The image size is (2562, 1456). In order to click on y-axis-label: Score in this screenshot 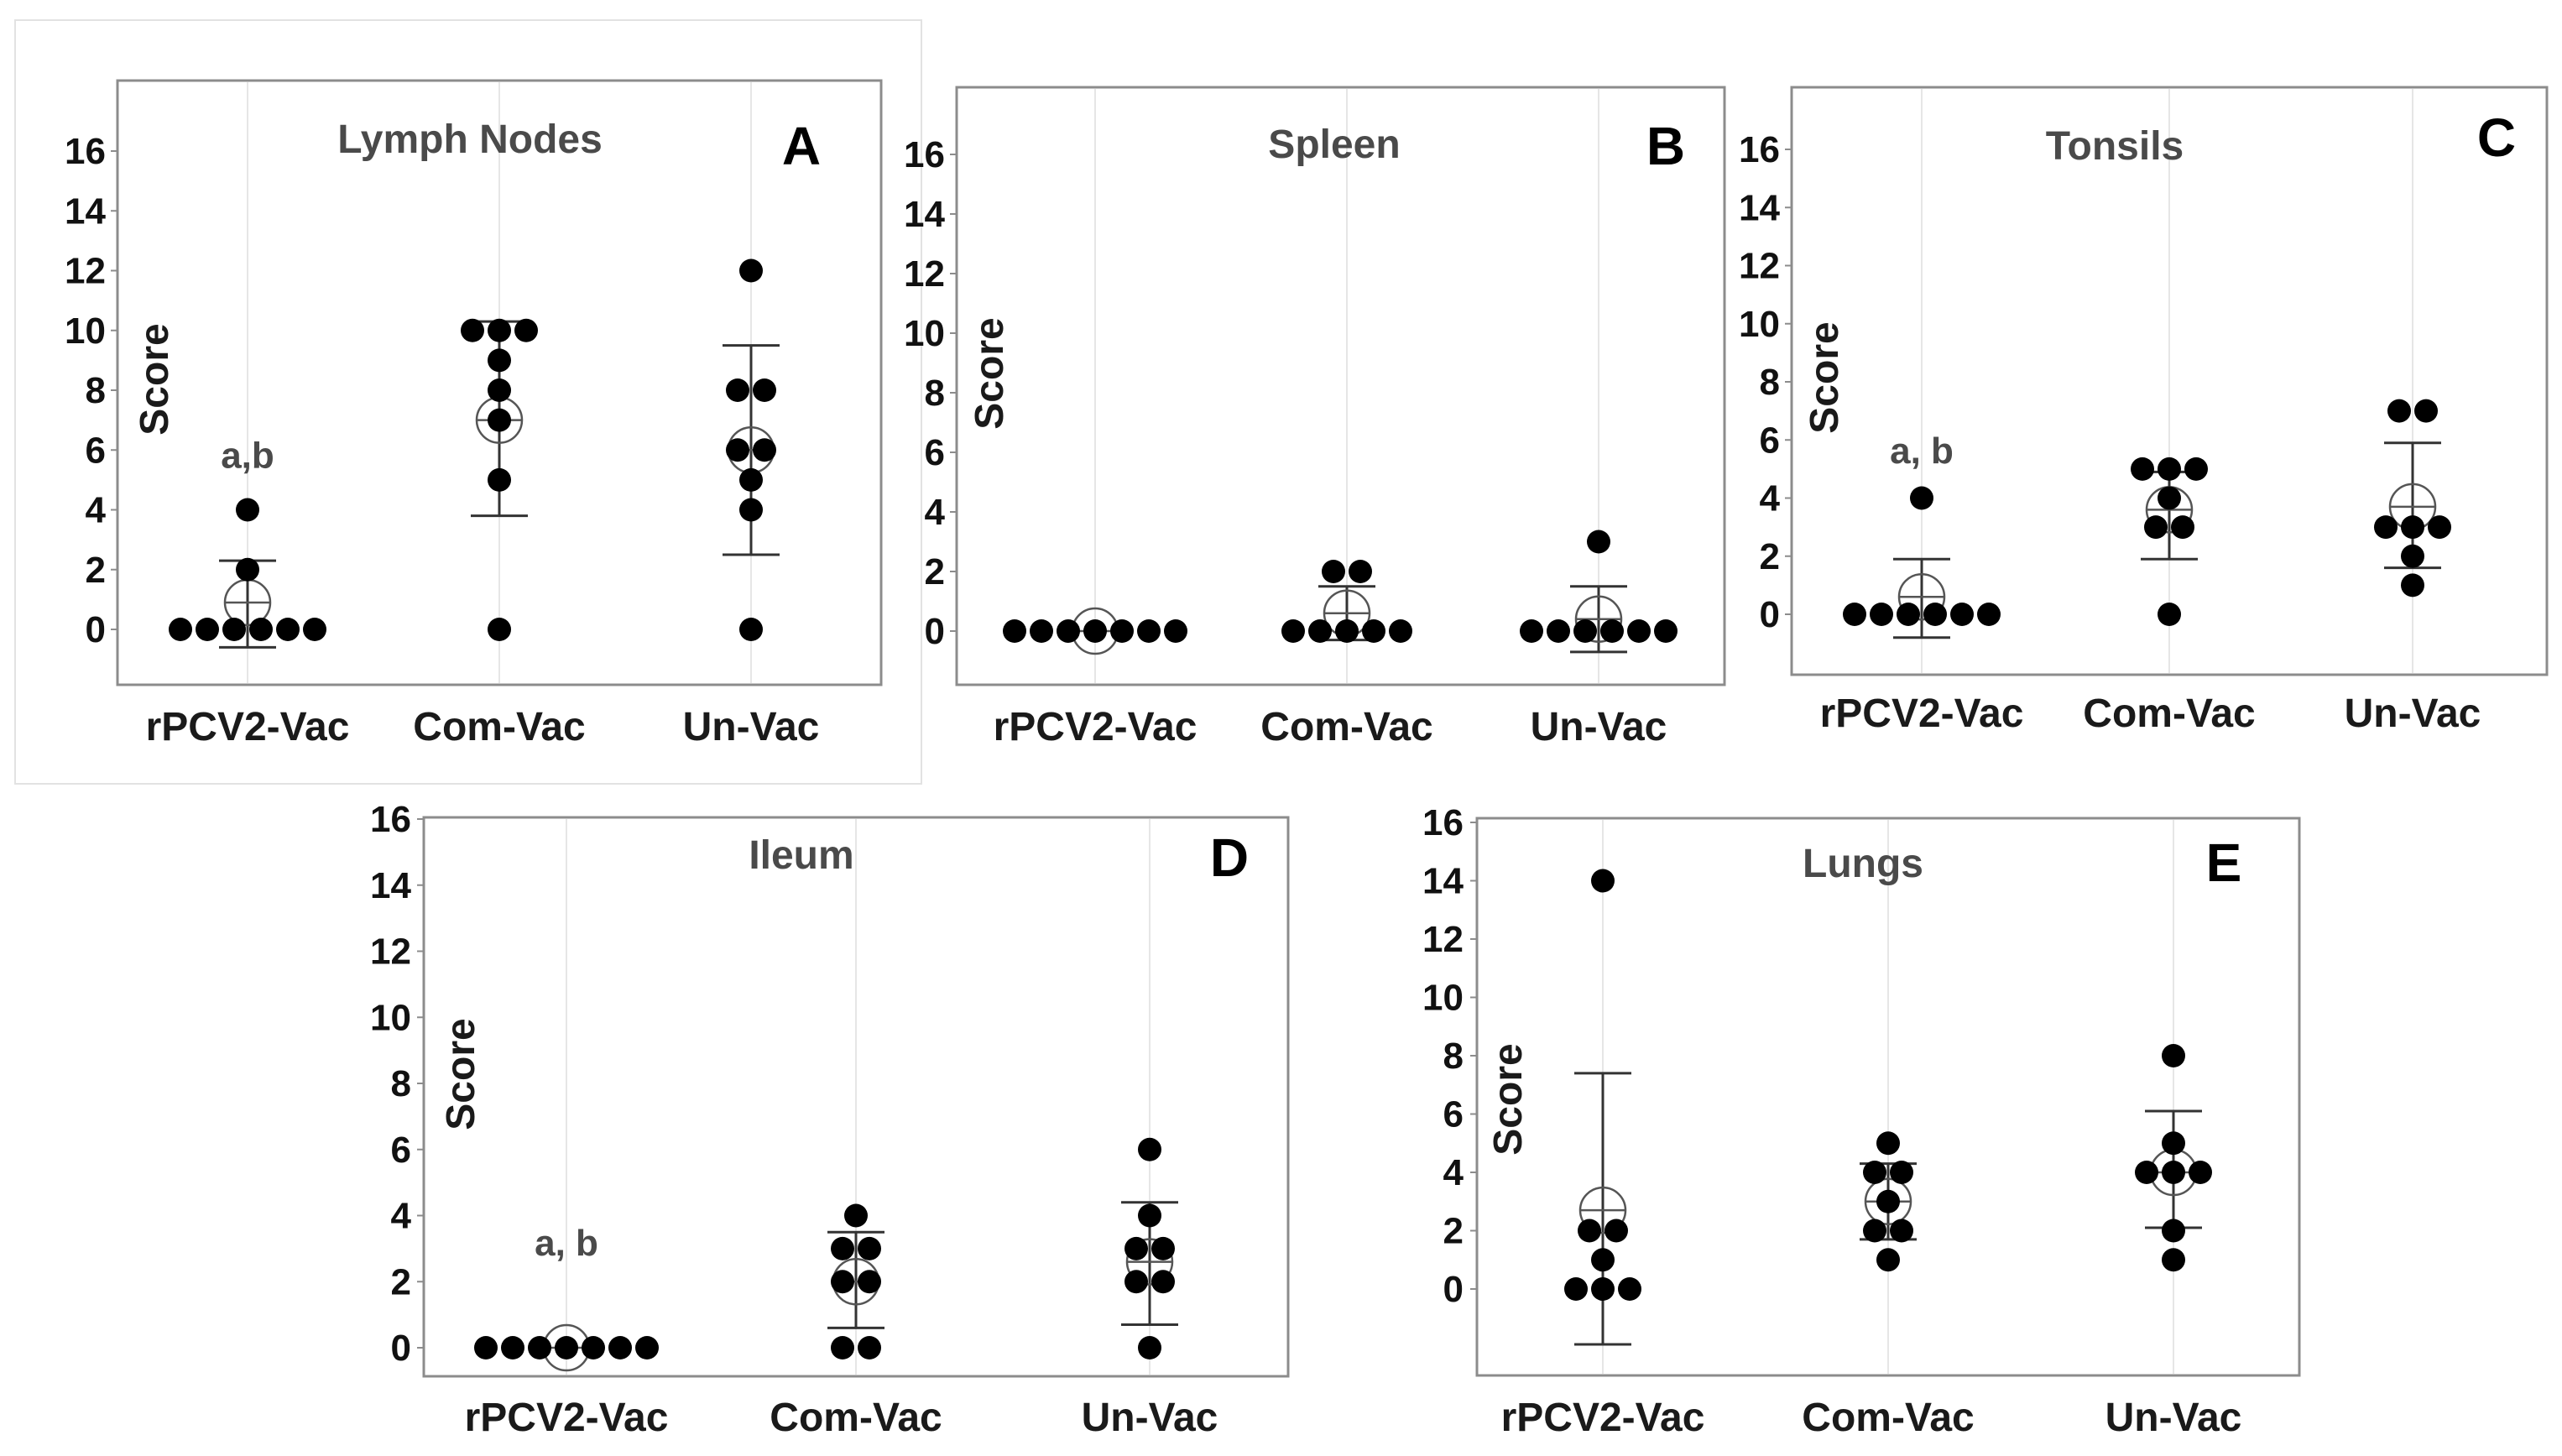, I will do `click(990, 373)`.